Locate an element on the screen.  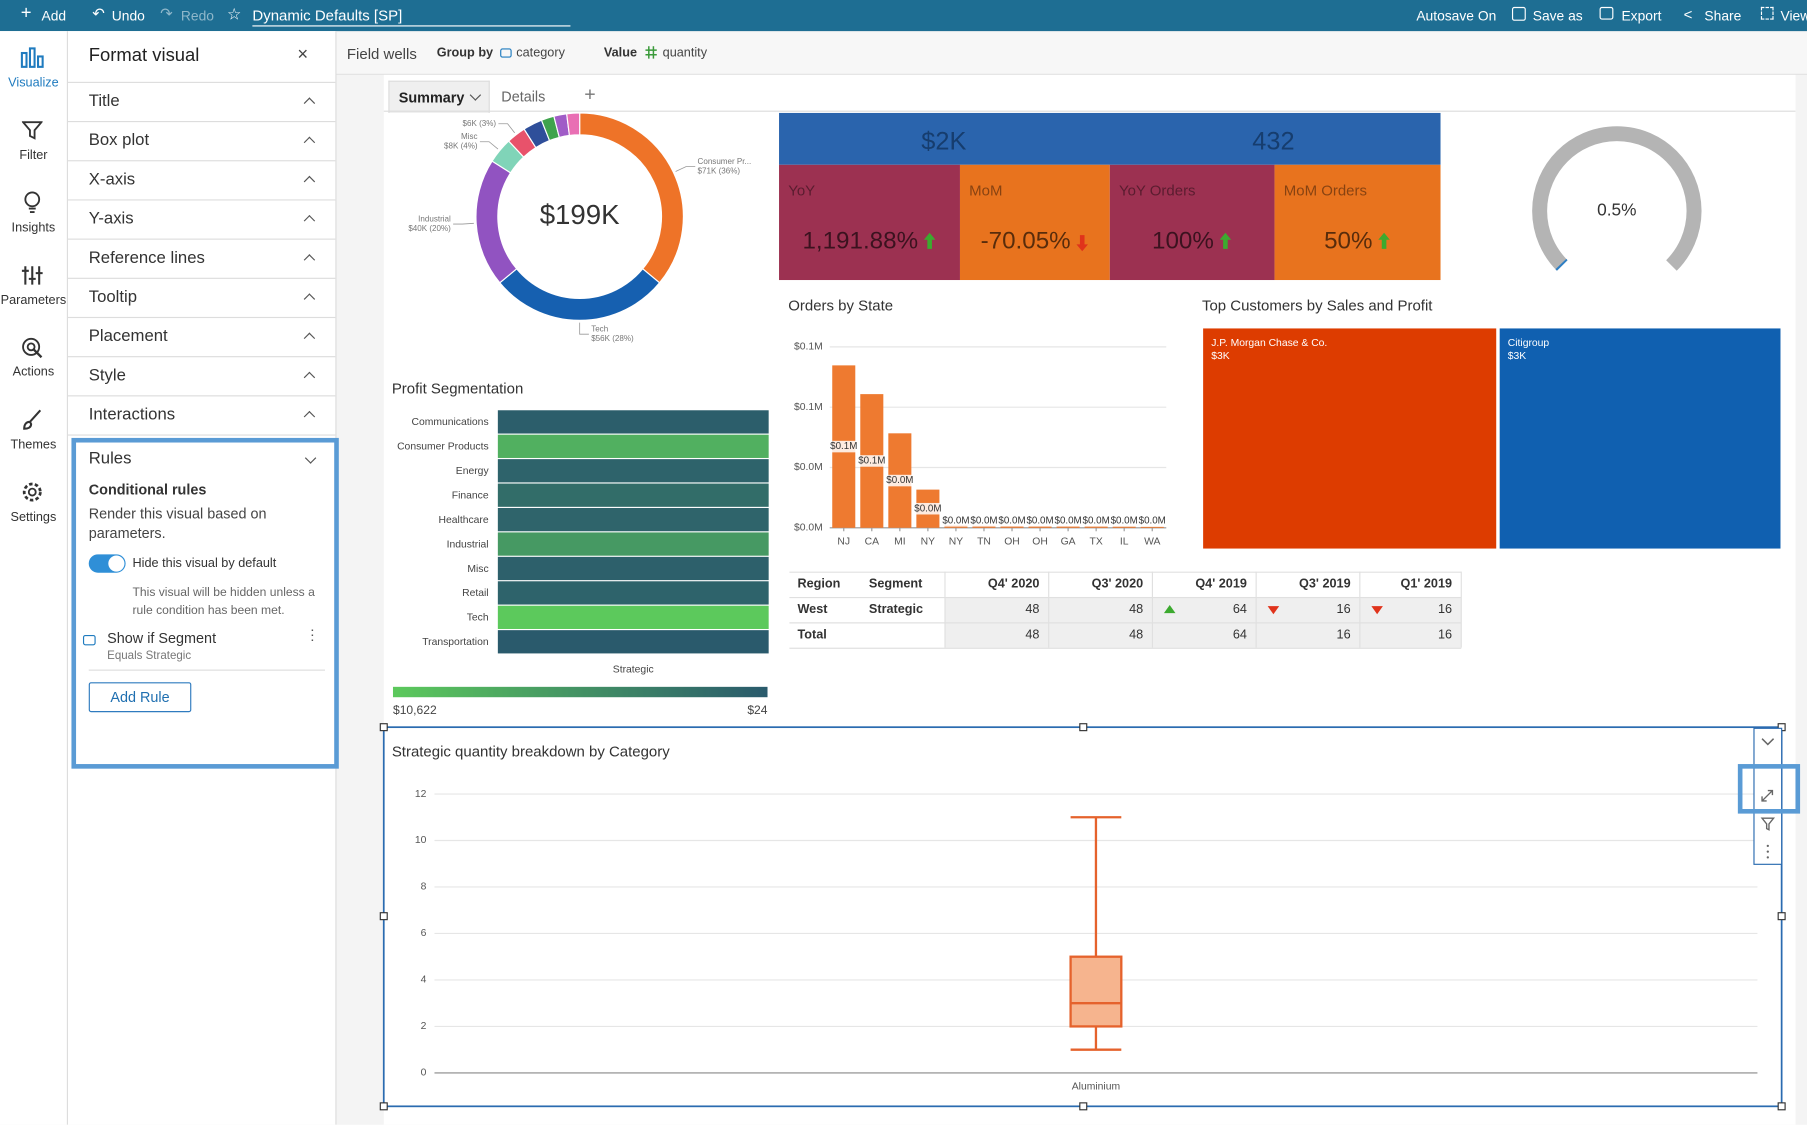
visual-menu is located at coordinates (1768, 796).